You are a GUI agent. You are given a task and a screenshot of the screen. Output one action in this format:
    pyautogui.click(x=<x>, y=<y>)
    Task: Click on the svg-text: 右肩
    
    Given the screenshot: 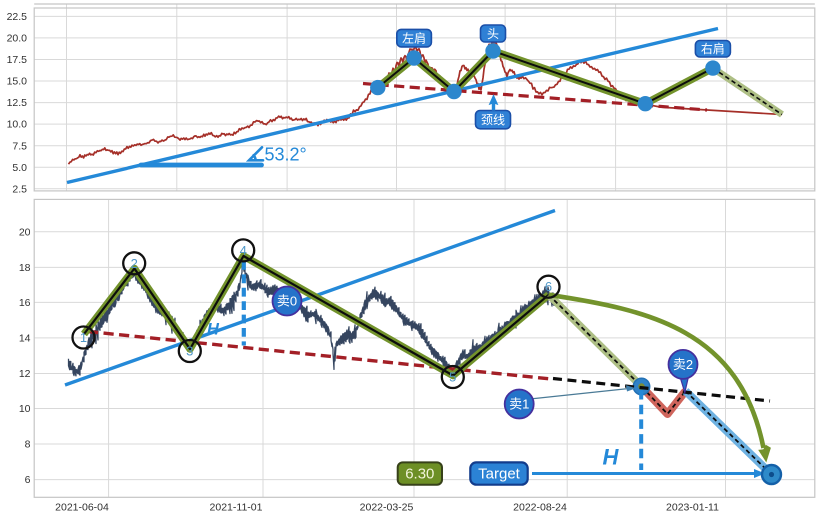 What is the action you would take?
    pyautogui.click(x=713, y=48)
    